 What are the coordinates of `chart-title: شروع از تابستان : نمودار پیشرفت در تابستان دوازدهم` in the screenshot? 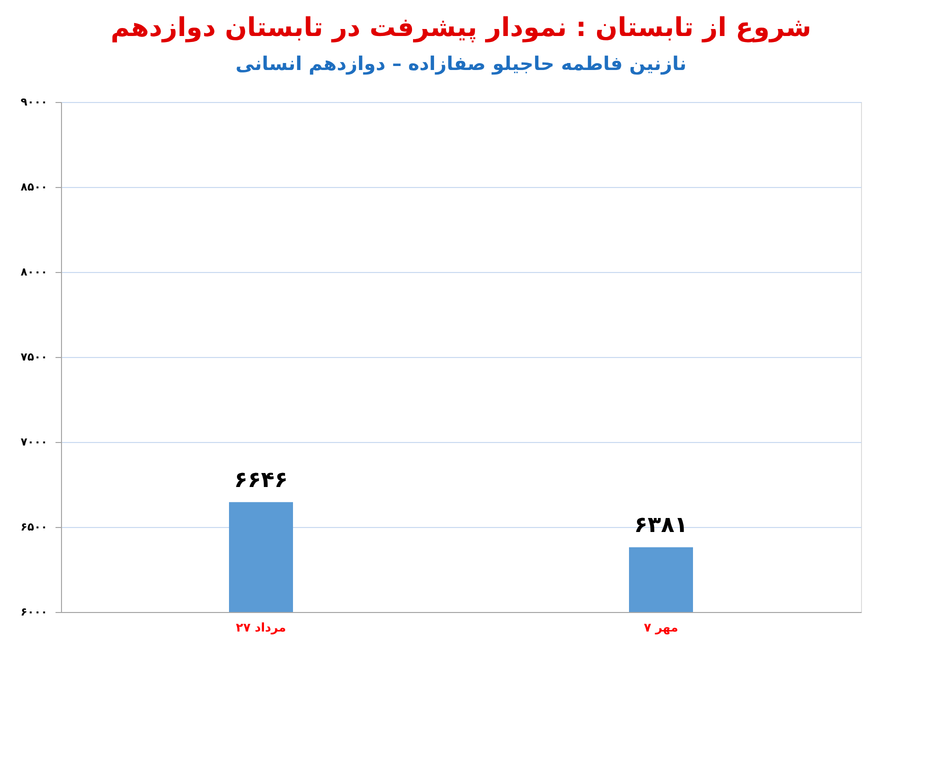 It's located at (461, 28).